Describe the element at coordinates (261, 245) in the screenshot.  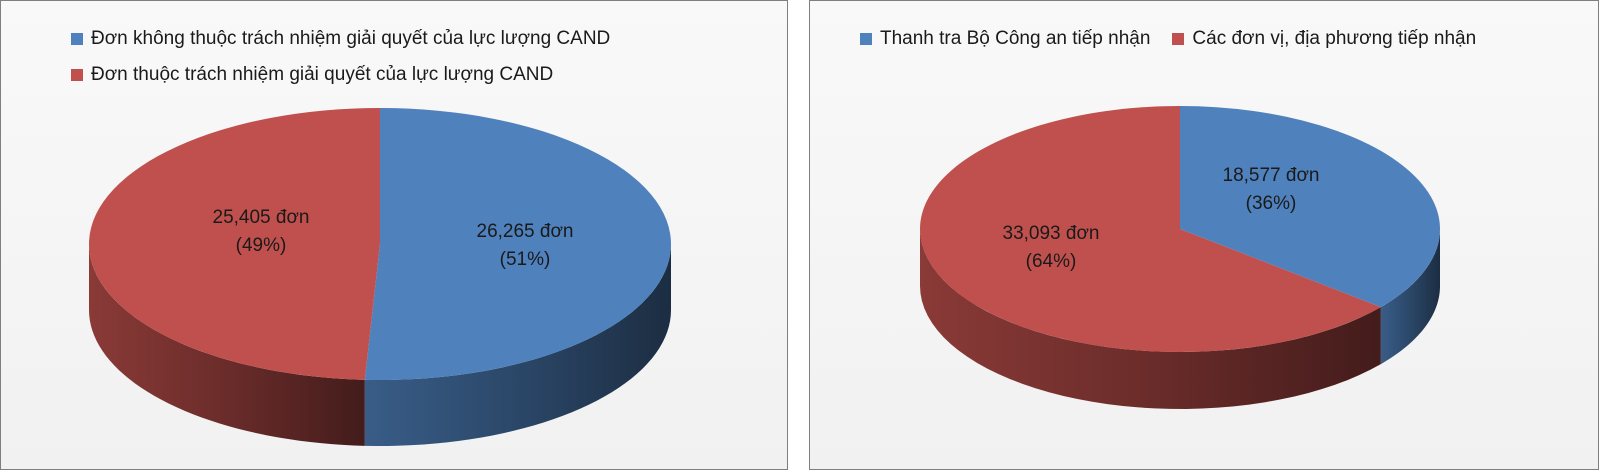
I see `data-label-percent: (49%)` at that location.